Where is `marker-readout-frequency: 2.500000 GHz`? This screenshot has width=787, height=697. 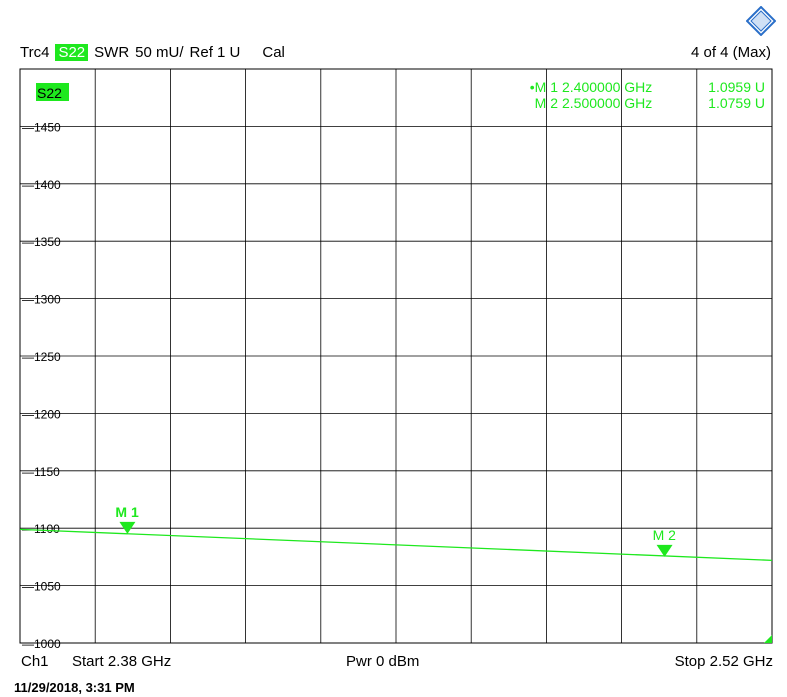 marker-readout-frequency: 2.500000 GHz is located at coordinates (607, 103).